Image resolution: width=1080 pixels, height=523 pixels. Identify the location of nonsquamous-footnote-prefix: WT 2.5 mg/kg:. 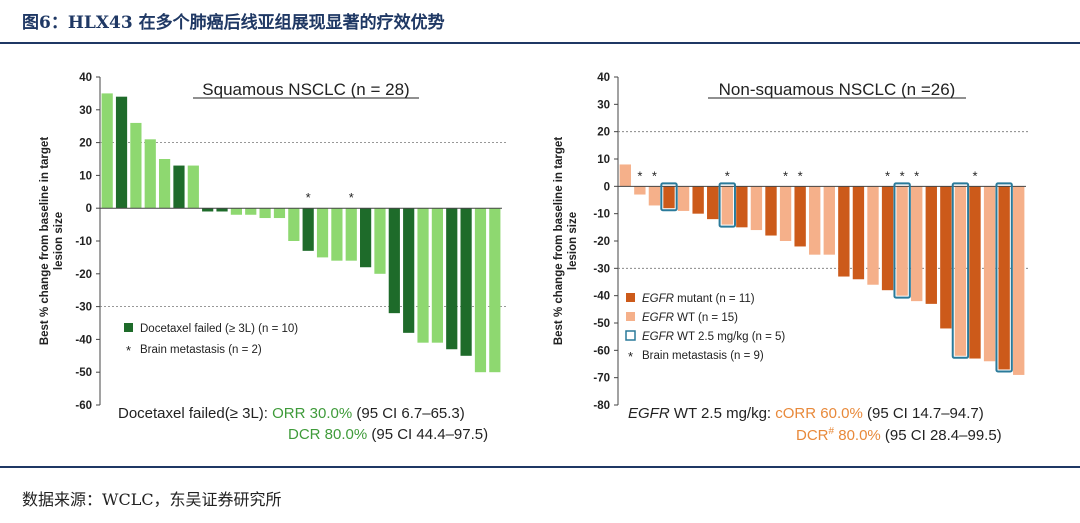
(722, 413).